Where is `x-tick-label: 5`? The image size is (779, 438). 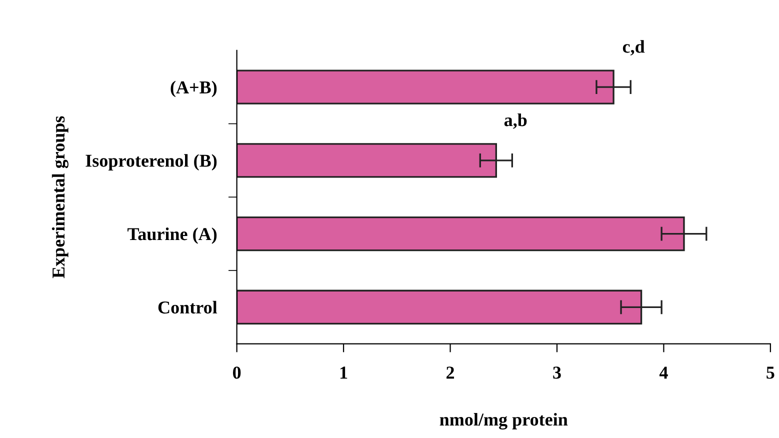 x-tick-label: 5 is located at coordinates (770, 372).